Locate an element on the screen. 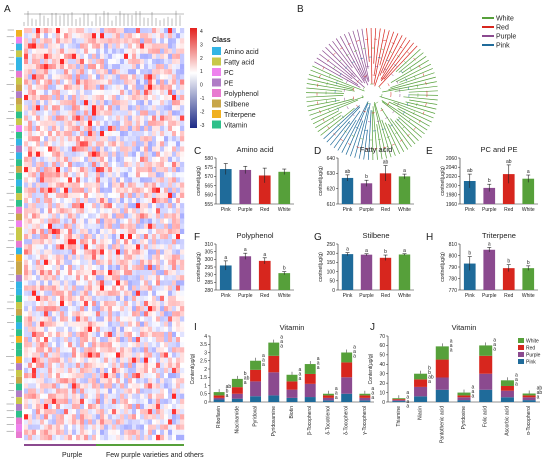 This screenshot has height=461, width=550. class-legend-label: Stilbene is located at coordinates (236, 105).